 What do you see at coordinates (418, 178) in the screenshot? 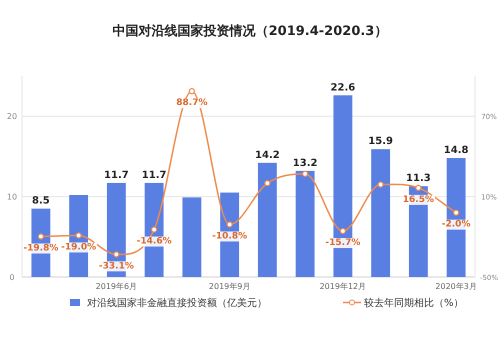
I see `data-label: 11.3` at bounding box center [418, 178].